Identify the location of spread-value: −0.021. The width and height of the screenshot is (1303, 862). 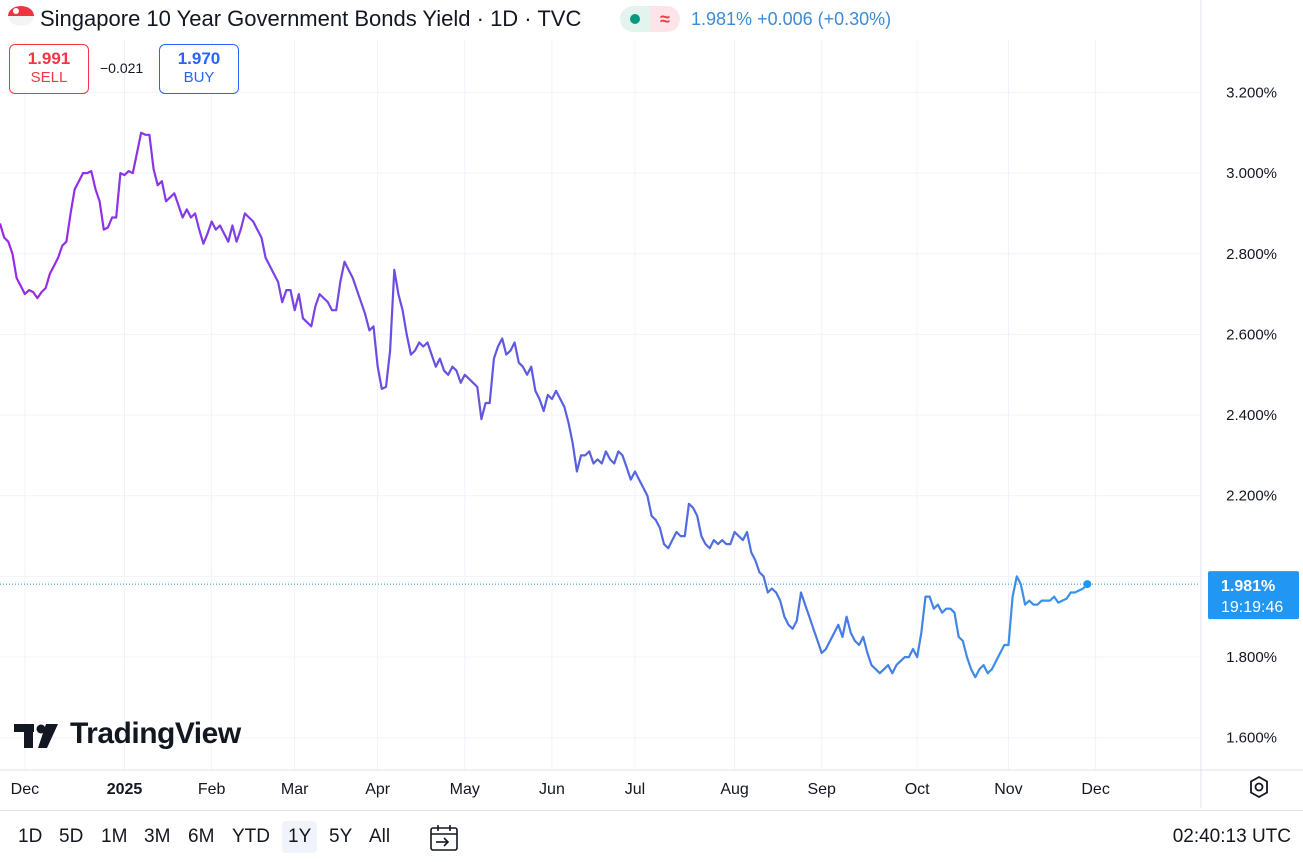
(122, 68).